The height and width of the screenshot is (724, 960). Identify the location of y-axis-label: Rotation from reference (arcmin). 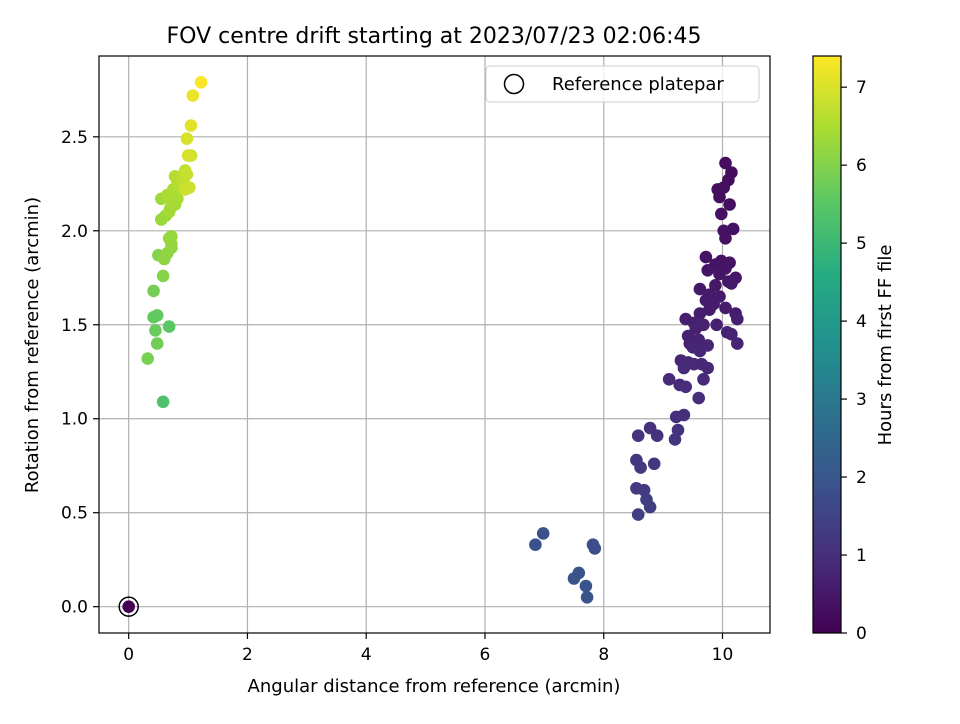
(32, 345).